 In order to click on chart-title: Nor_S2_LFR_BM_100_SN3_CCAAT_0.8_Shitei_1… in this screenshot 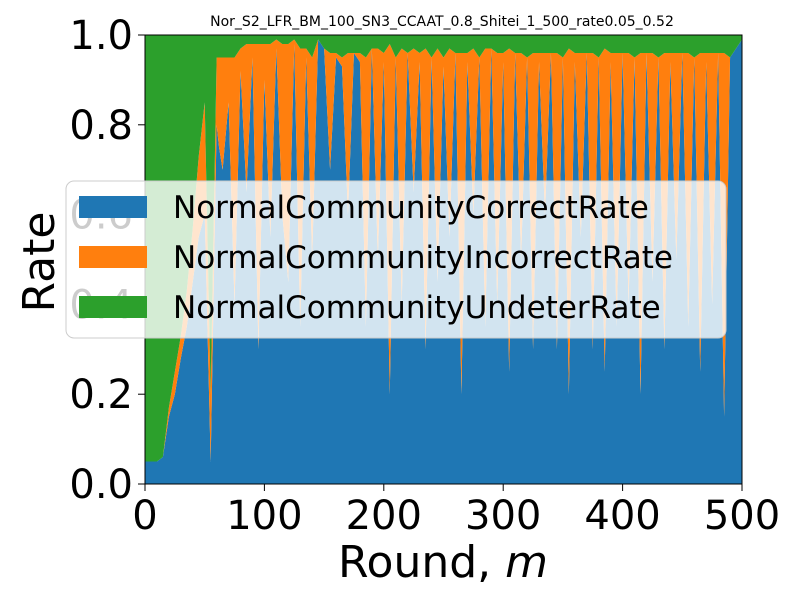, I will do `click(442, 22)`.